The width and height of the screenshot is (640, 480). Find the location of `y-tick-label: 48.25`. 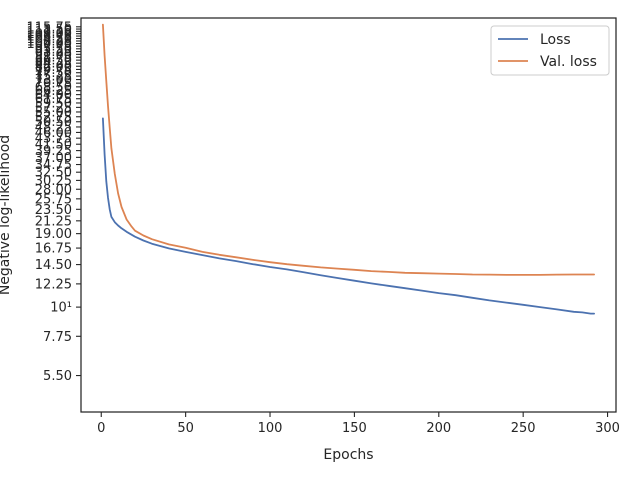

y-tick-label: 48.25 is located at coordinates (53, 127).